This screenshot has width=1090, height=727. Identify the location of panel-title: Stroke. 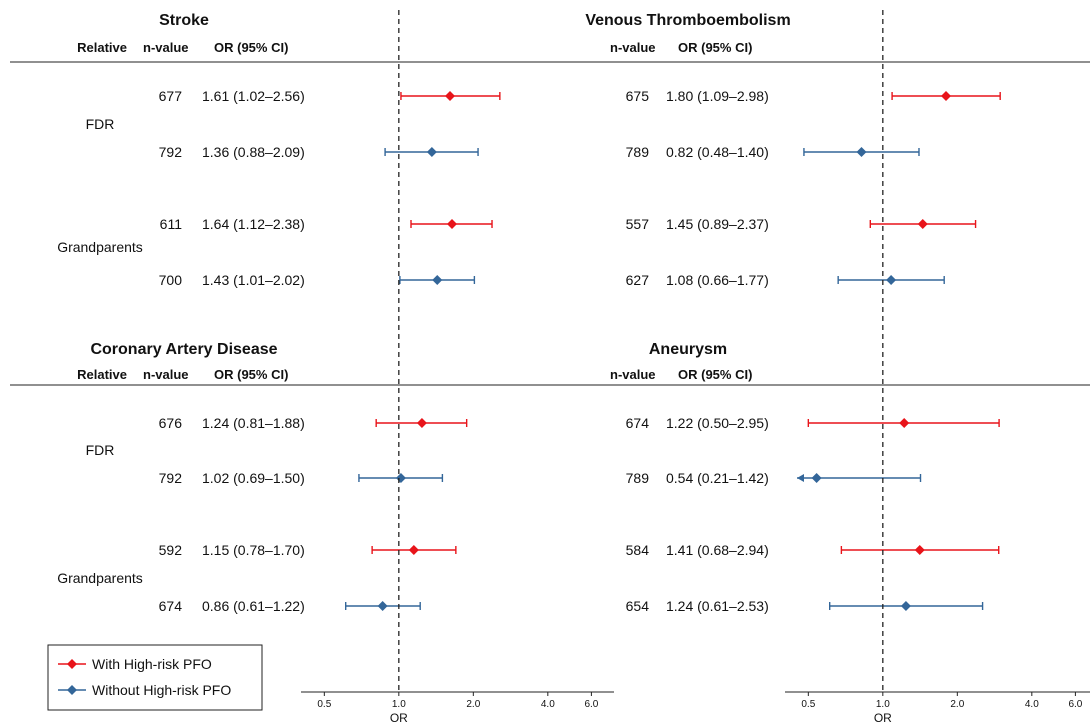
(184, 20).